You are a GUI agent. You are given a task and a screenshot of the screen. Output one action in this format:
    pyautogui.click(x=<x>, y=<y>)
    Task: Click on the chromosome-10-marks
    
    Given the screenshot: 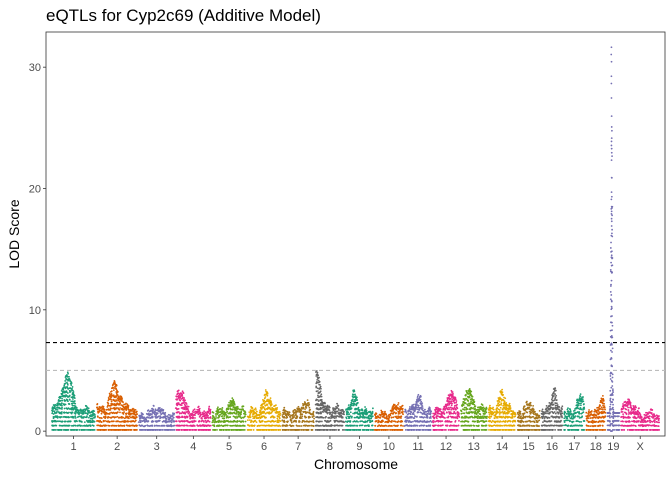 What is the action you would take?
    pyautogui.click(x=388, y=416)
    